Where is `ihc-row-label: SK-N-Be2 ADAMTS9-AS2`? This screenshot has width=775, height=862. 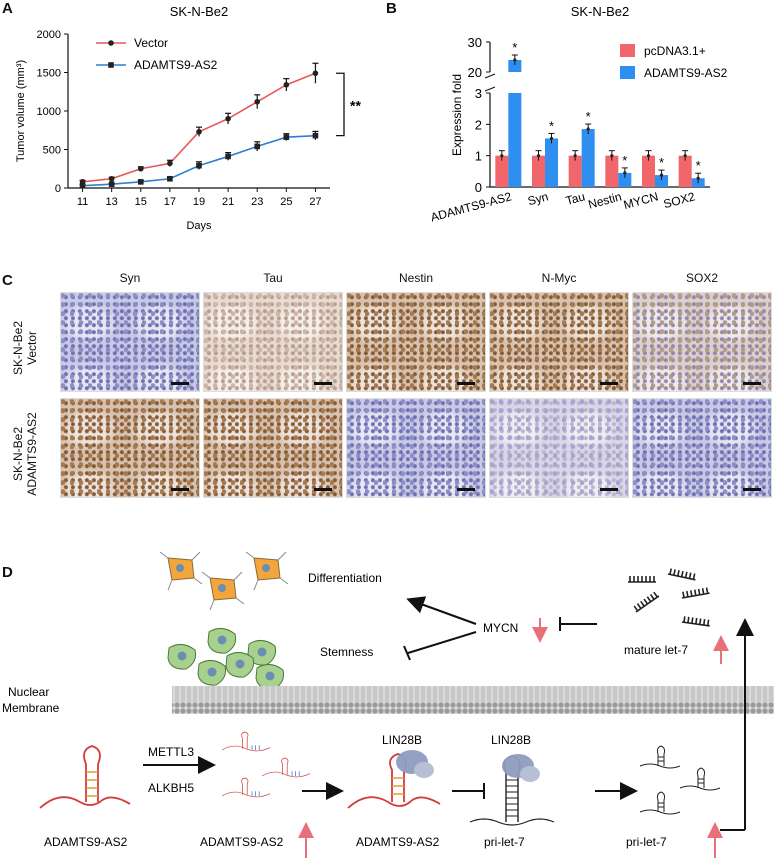
ihc-row-label: SK-N-Be2 ADAMTS9-AS2 is located at coordinates (25, 454).